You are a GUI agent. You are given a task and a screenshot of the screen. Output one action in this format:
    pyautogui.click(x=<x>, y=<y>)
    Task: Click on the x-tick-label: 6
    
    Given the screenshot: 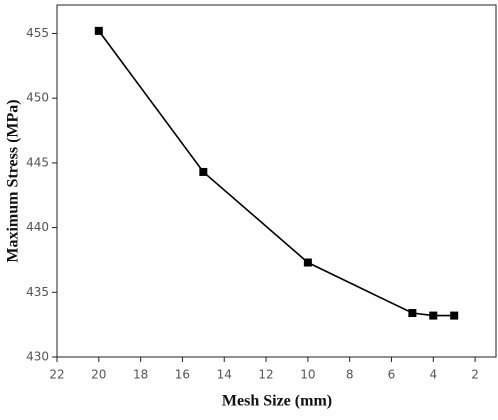 What is the action you would take?
    pyautogui.click(x=392, y=375)
    